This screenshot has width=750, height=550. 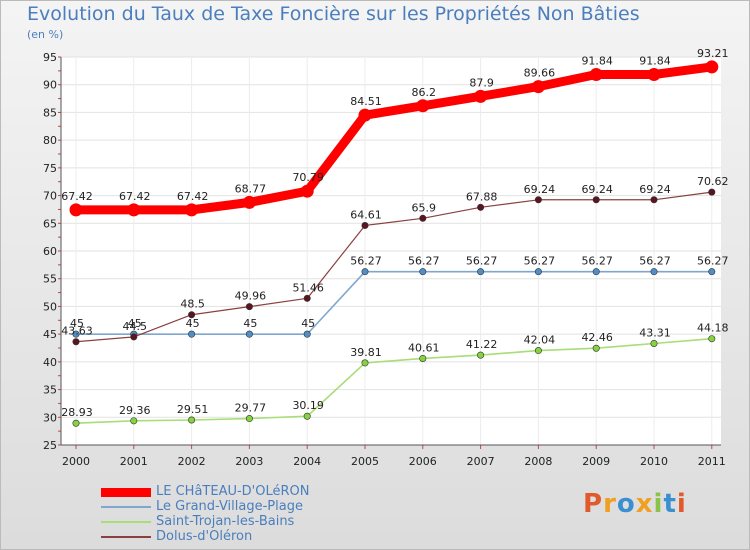 What do you see at coordinates (482, 196) in the screenshot?
I see `data-label: 67.88` at bounding box center [482, 196].